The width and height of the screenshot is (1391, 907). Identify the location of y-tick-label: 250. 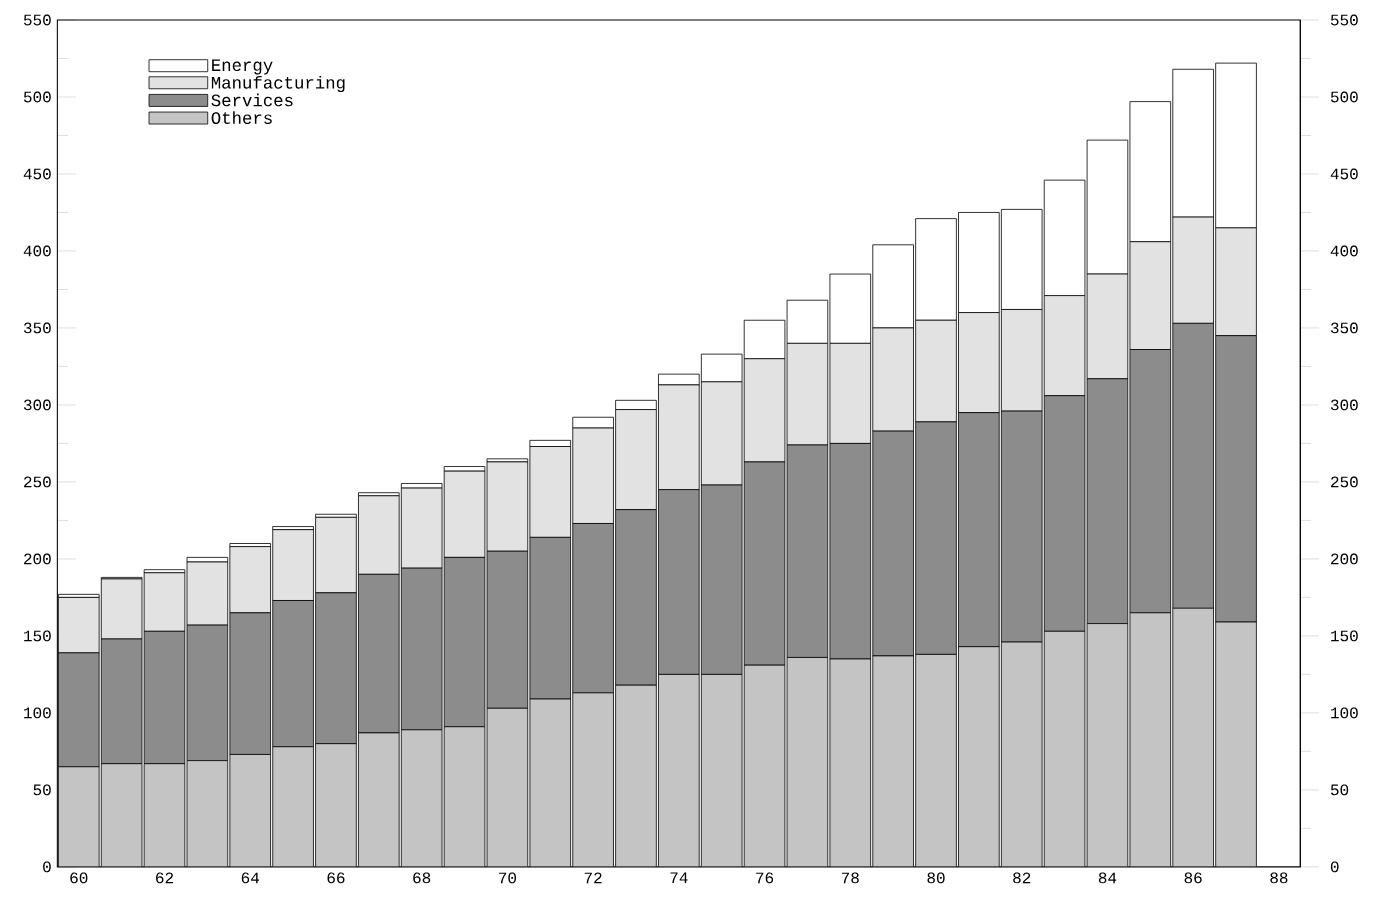
(37, 482).